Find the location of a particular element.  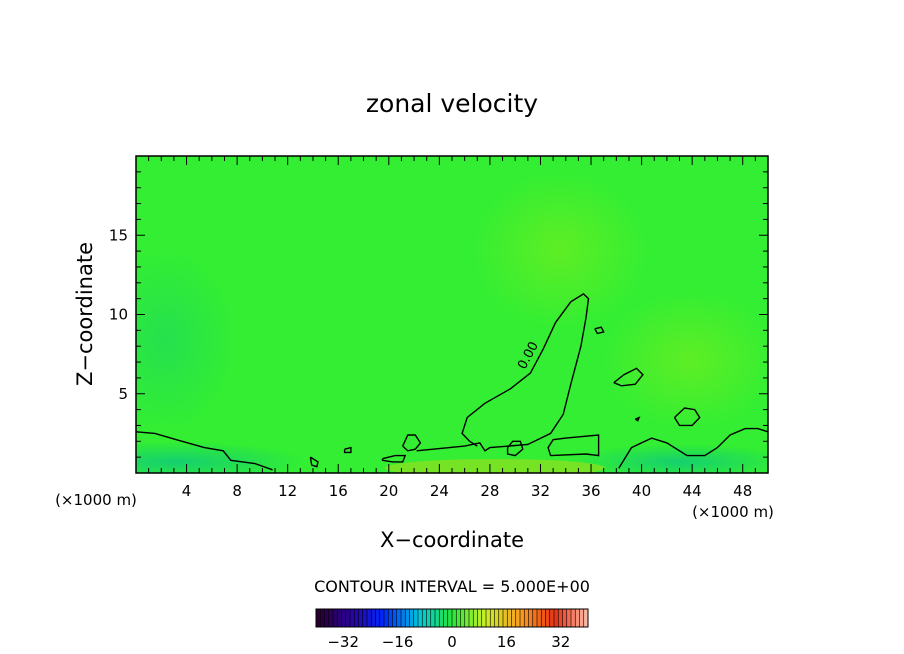

x-tick-label: 40 is located at coordinates (641, 491).